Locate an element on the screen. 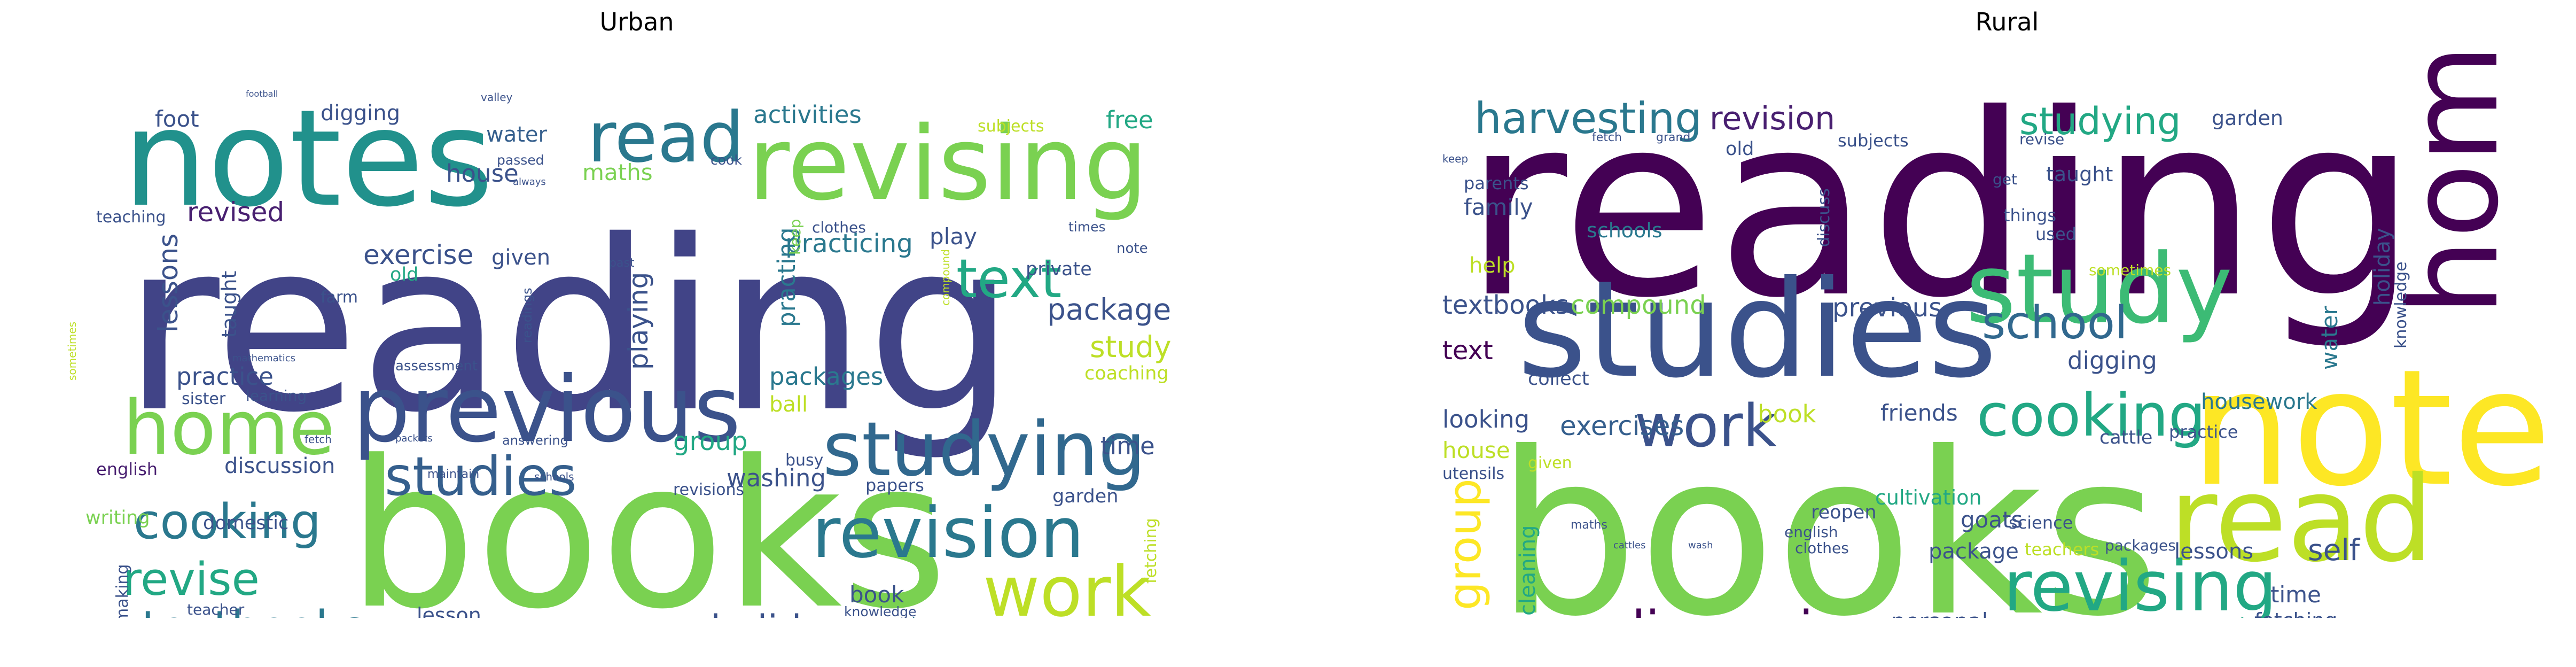  cloud-word: packets is located at coordinates (414, 438).